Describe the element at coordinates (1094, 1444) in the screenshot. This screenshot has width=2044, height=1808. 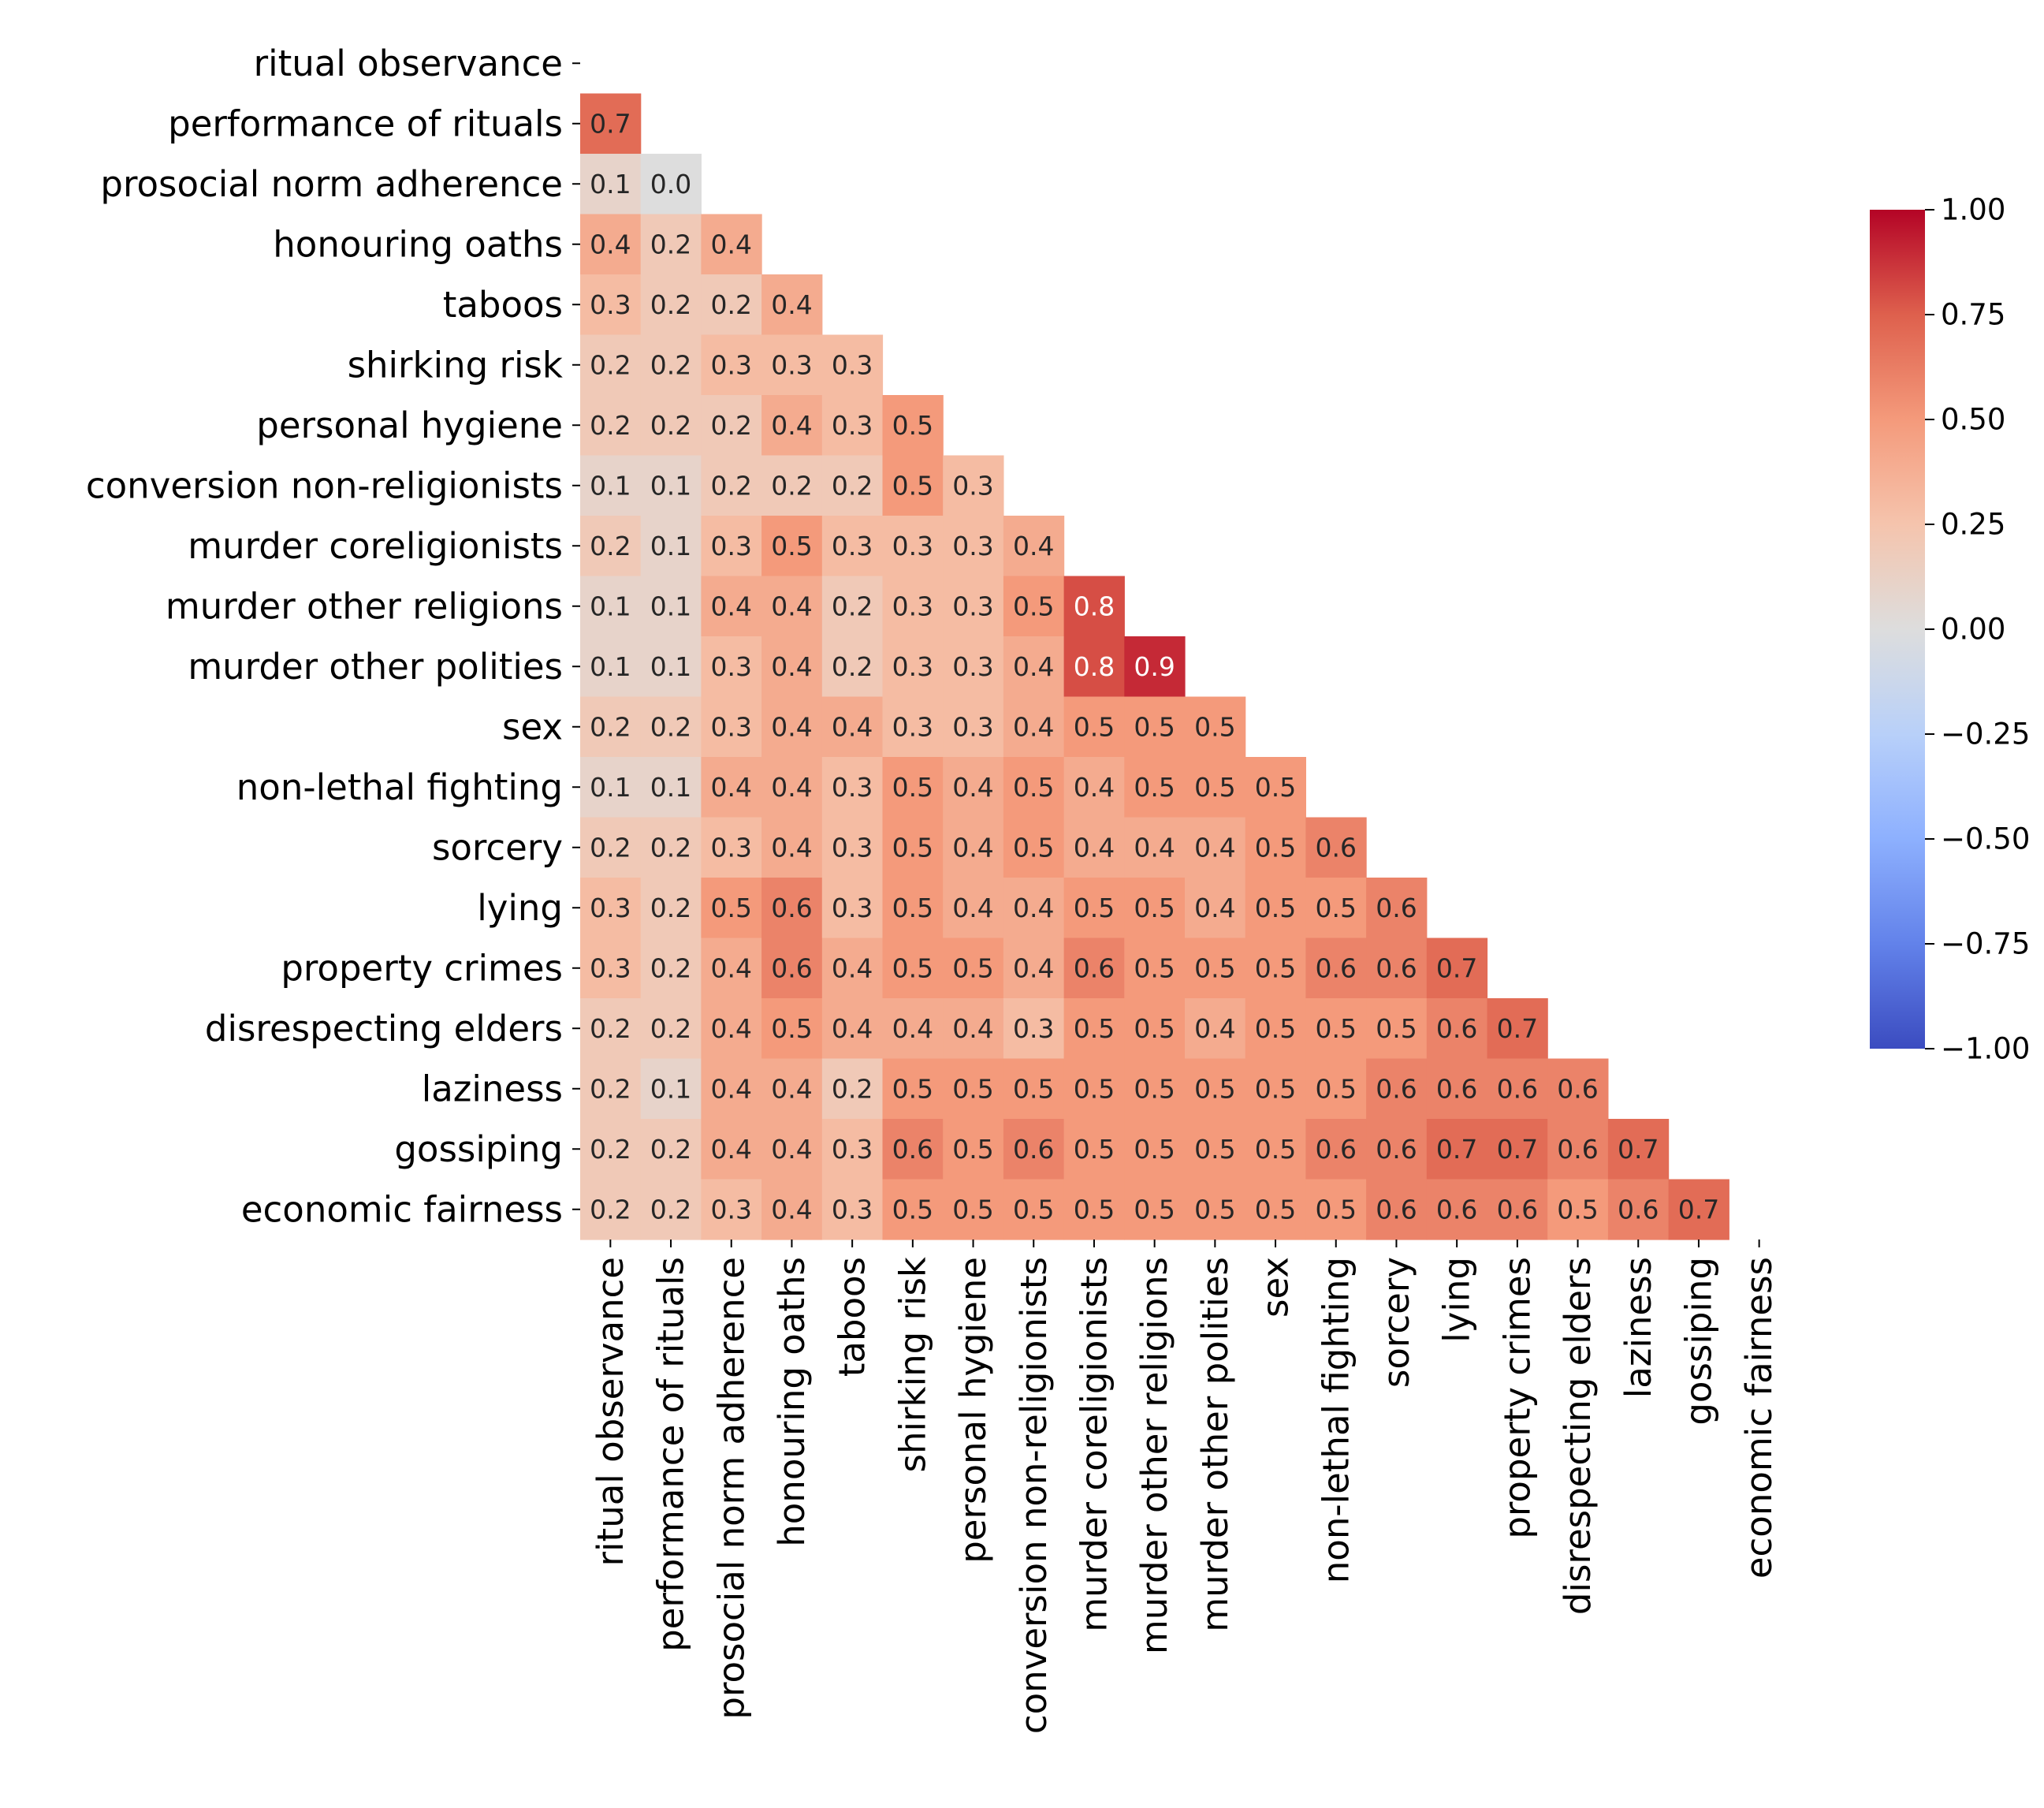
I see `x-tick-label: murder coreligionists` at that location.